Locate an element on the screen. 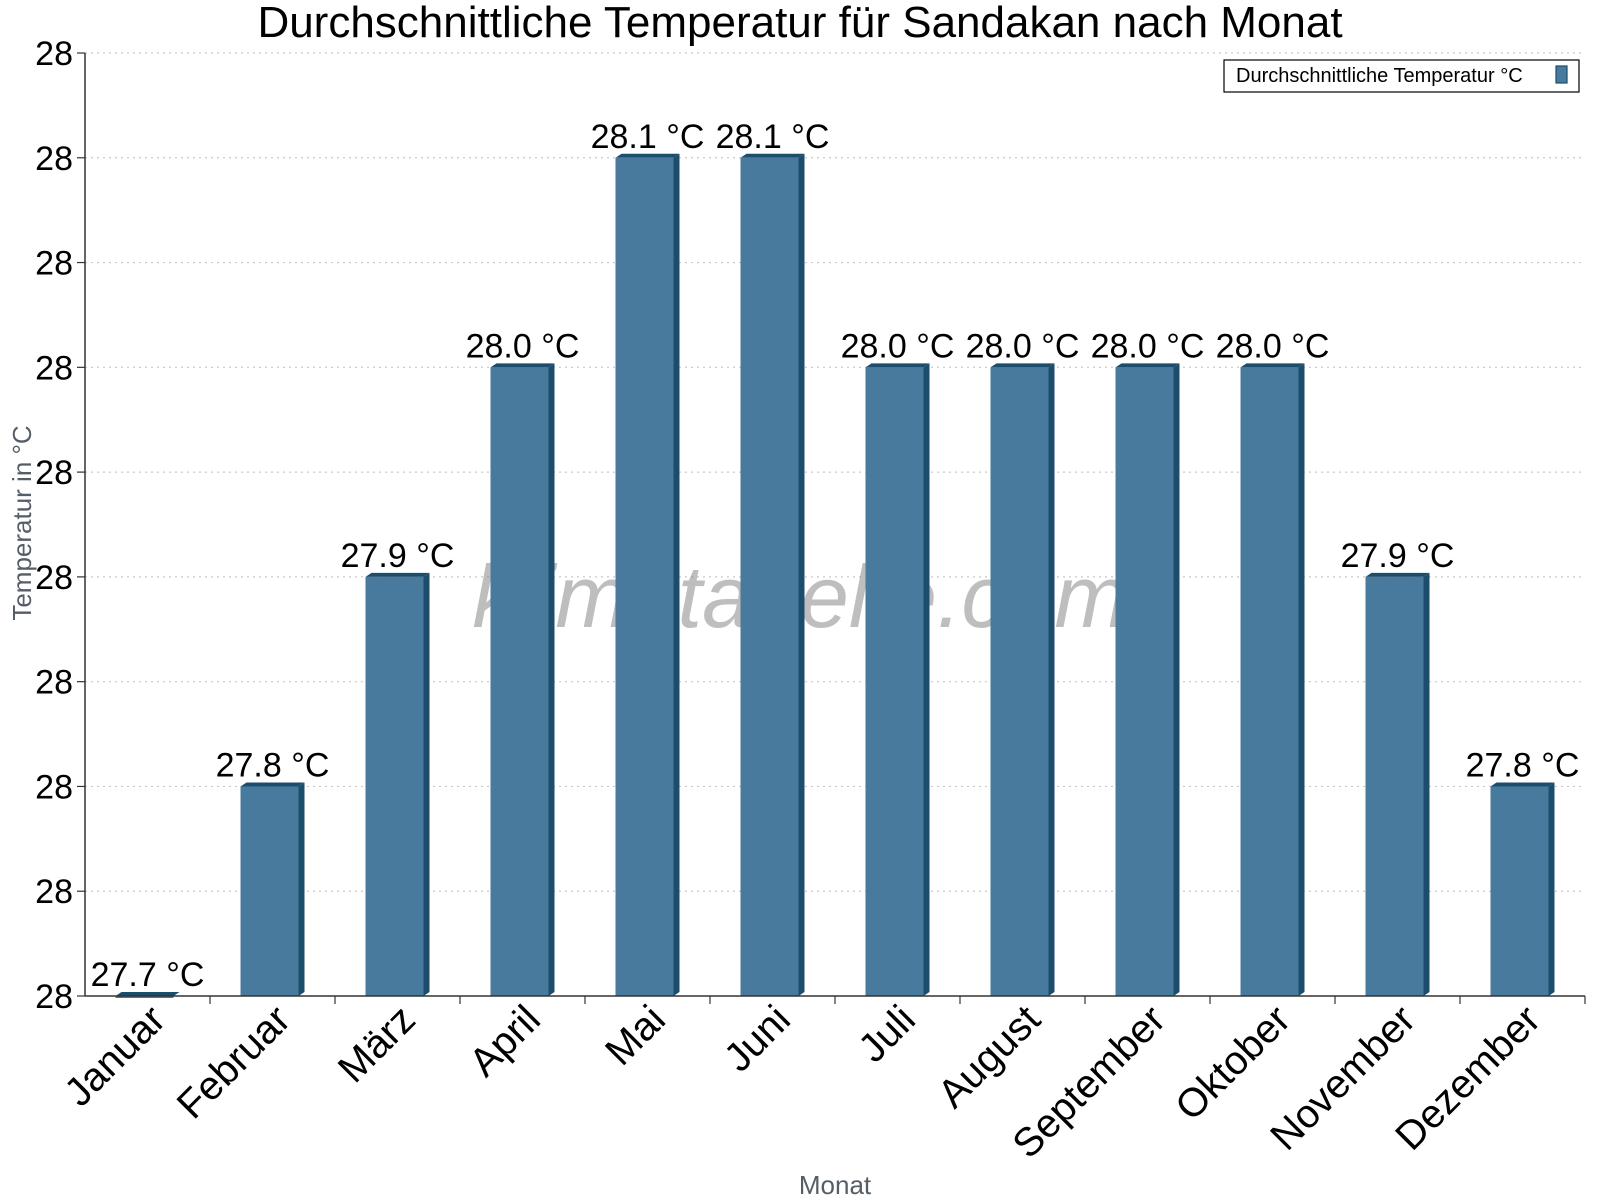 This screenshot has height=1200, width=1600. bar-mai is located at coordinates (647, 574).